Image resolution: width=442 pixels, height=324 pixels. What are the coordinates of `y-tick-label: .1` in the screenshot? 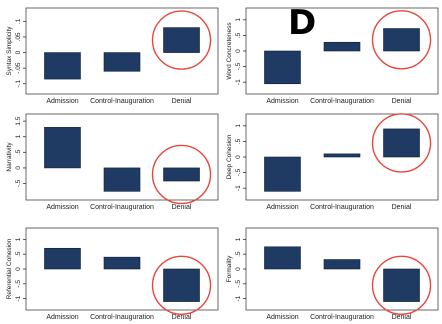 It's located at (18, 21).